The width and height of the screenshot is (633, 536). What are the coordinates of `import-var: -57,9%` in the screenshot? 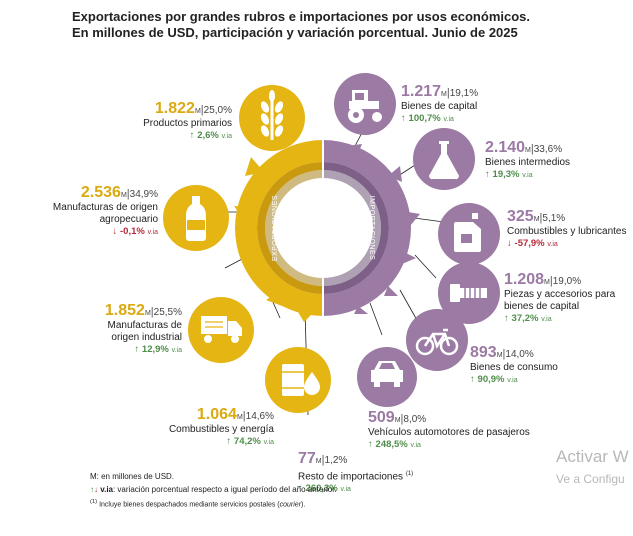 It's located at (529, 243).